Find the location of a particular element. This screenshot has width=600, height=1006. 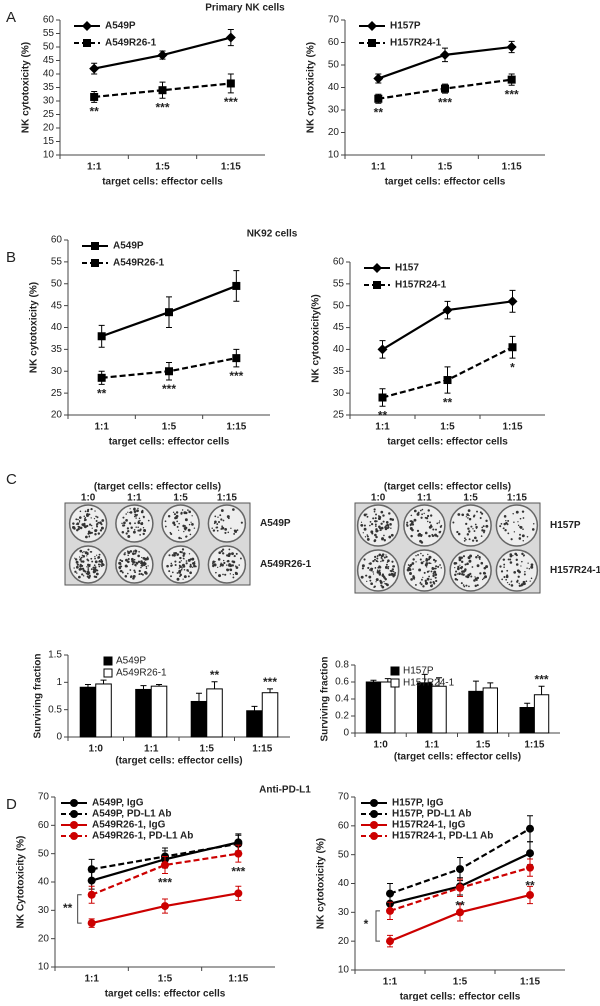

y-tick-label: 55 is located at coordinates (57, 262).